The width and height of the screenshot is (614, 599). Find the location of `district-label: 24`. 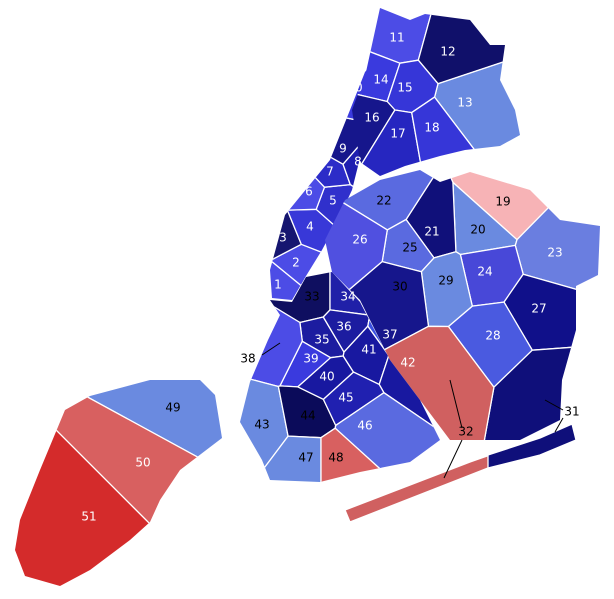

district-label: 24 is located at coordinates (484, 272).